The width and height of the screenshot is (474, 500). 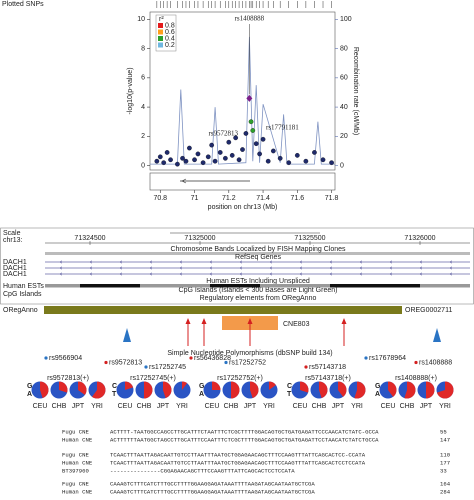 What do you see at coordinates (161, 19) in the screenshot?
I see `legend-title: r²` at bounding box center [161, 19].